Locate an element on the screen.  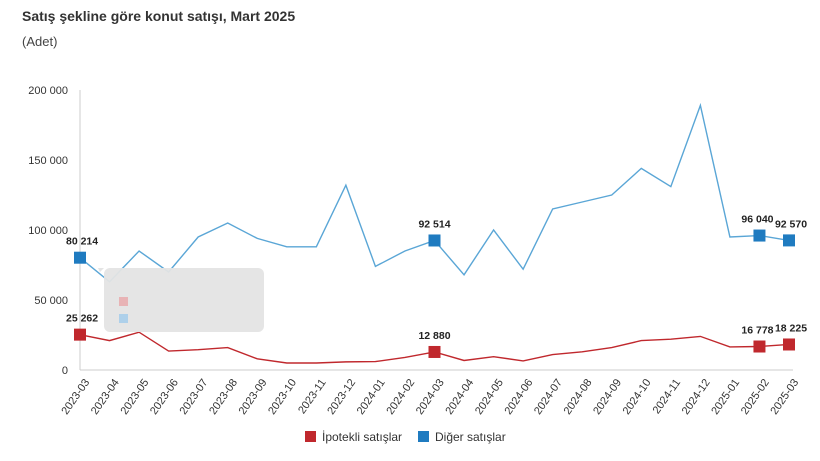
y-tick-label: 0 is located at coordinates (65, 371).